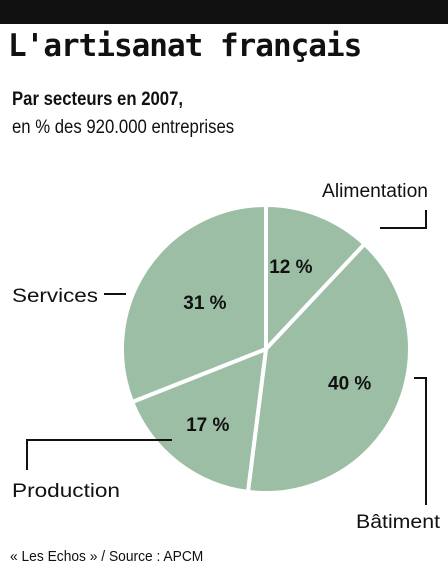 This screenshot has width=448, height=576. I want to click on pie-slice-services, so click(194, 304).